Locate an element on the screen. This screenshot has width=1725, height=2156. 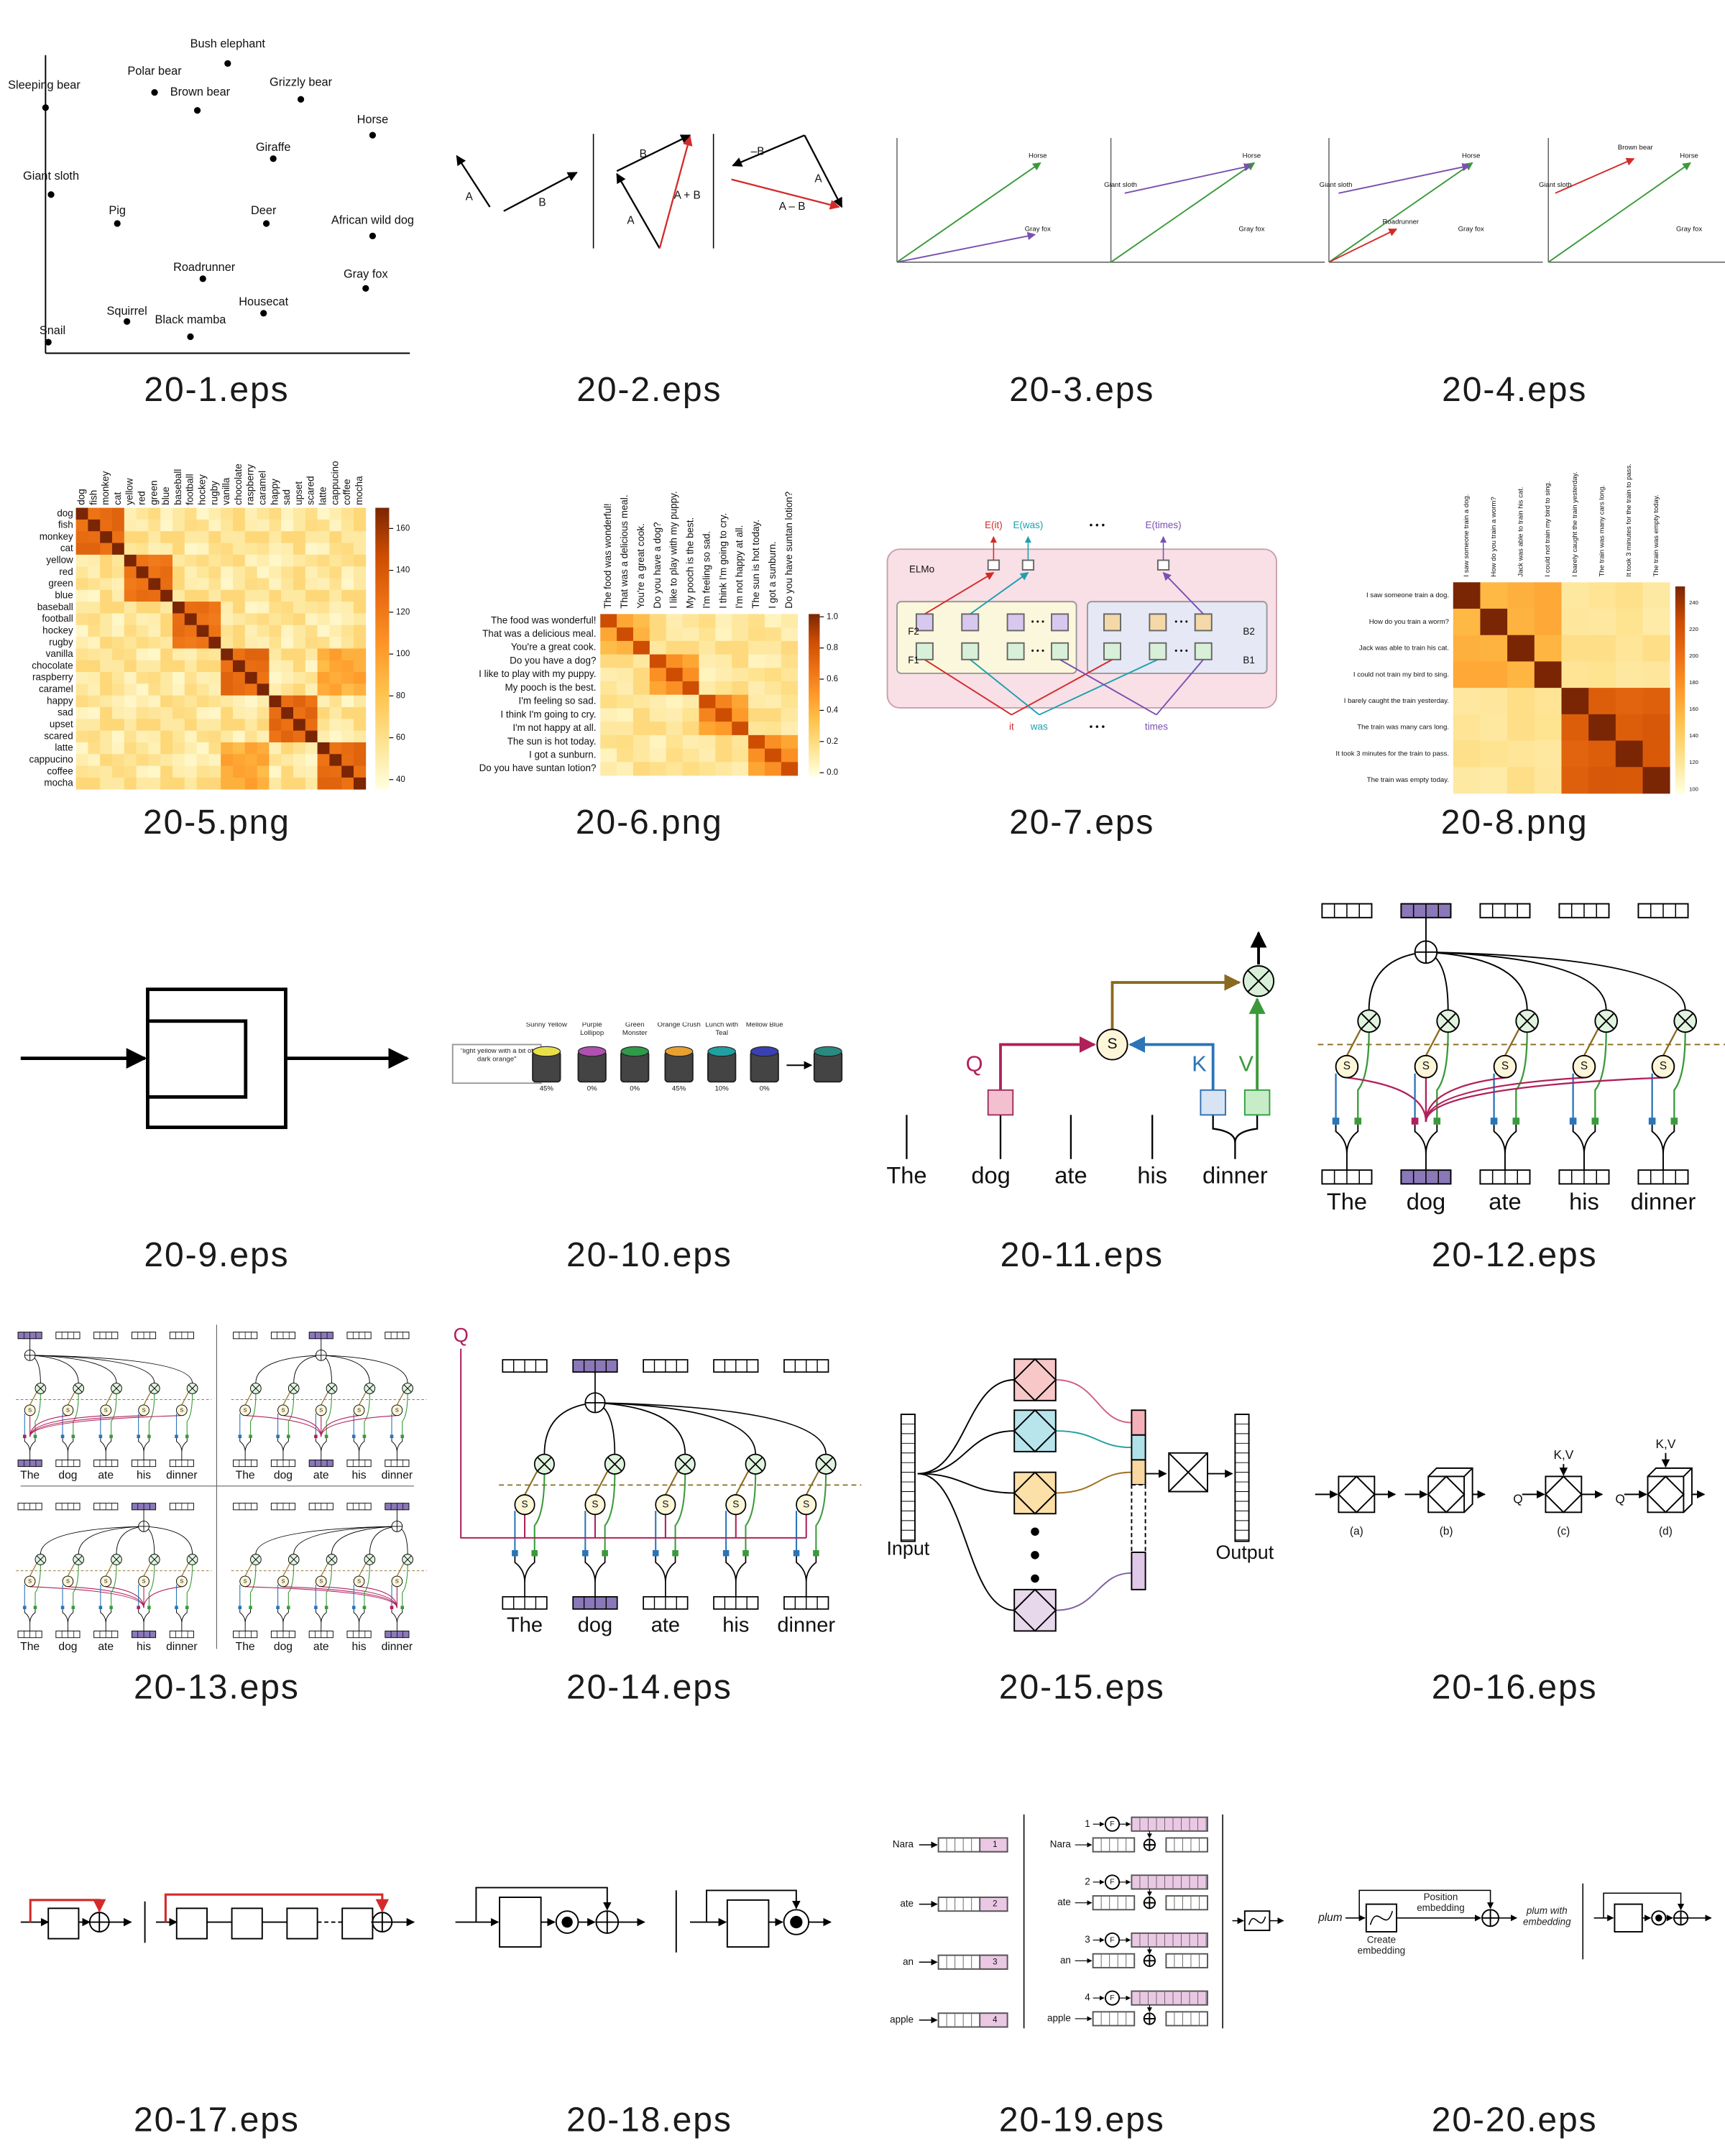
label: an is located at coordinates (1065, 1960).